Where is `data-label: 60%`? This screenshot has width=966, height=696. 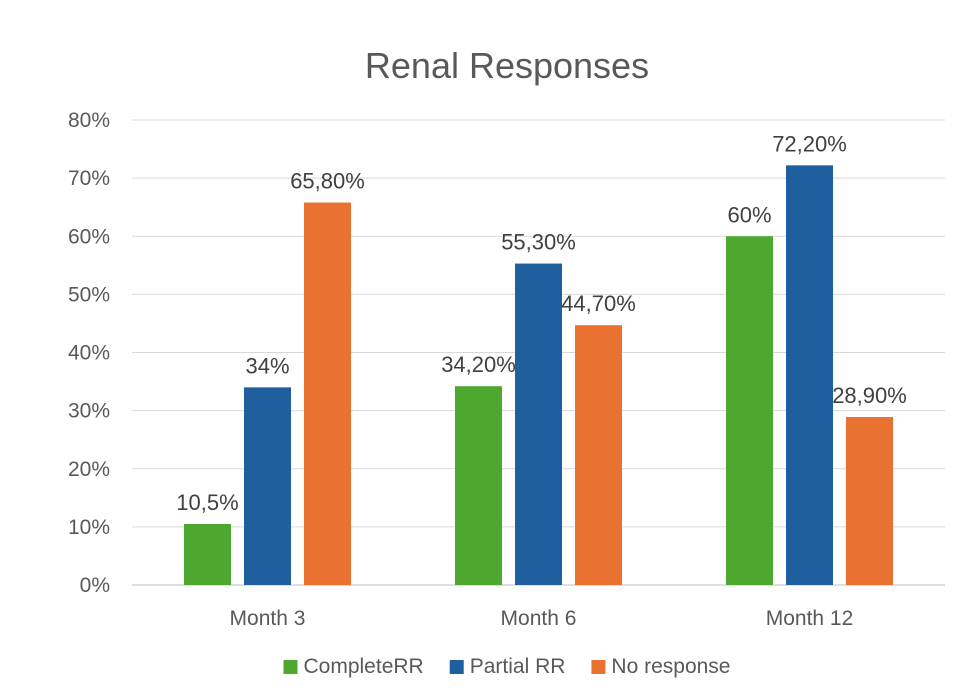 data-label: 60% is located at coordinates (749, 214).